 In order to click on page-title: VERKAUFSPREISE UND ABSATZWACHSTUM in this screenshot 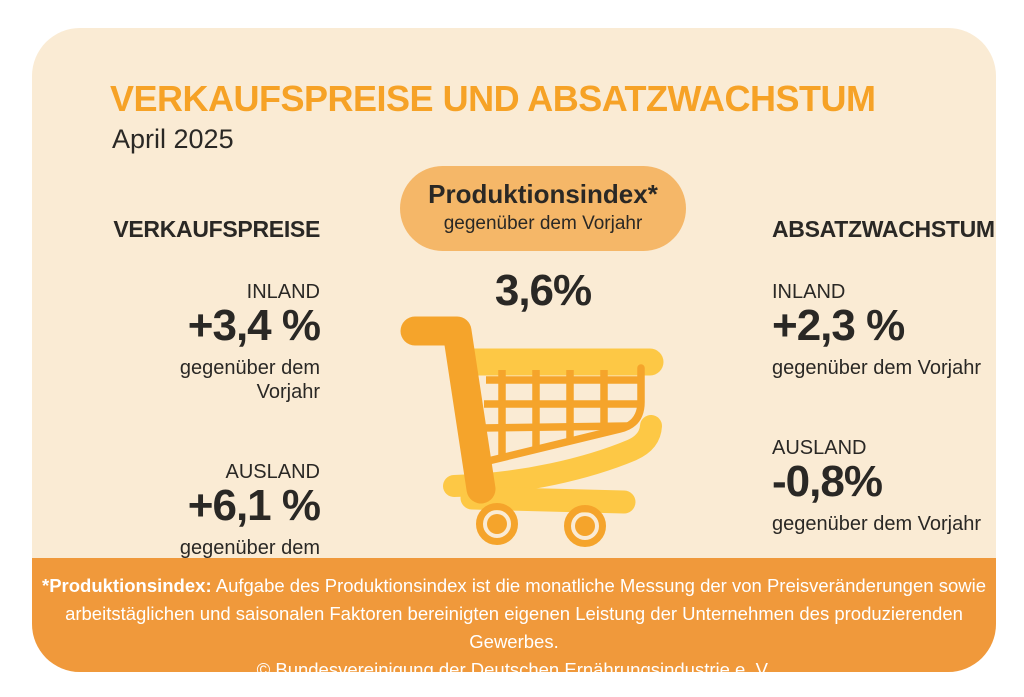, I will do `click(493, 98)`.